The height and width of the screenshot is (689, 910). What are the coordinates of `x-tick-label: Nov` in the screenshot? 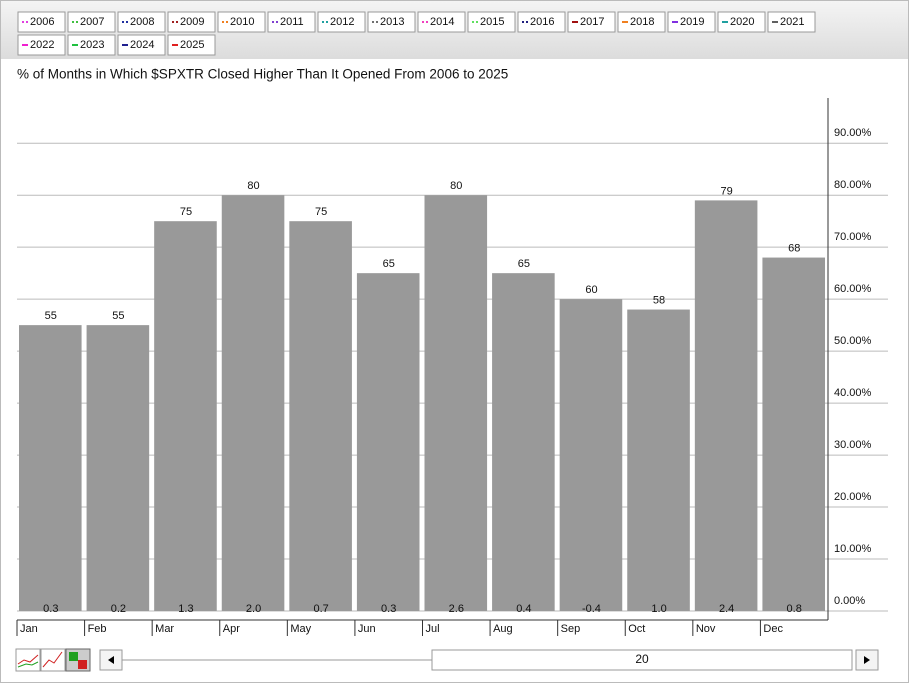 It's located at (706, 629).